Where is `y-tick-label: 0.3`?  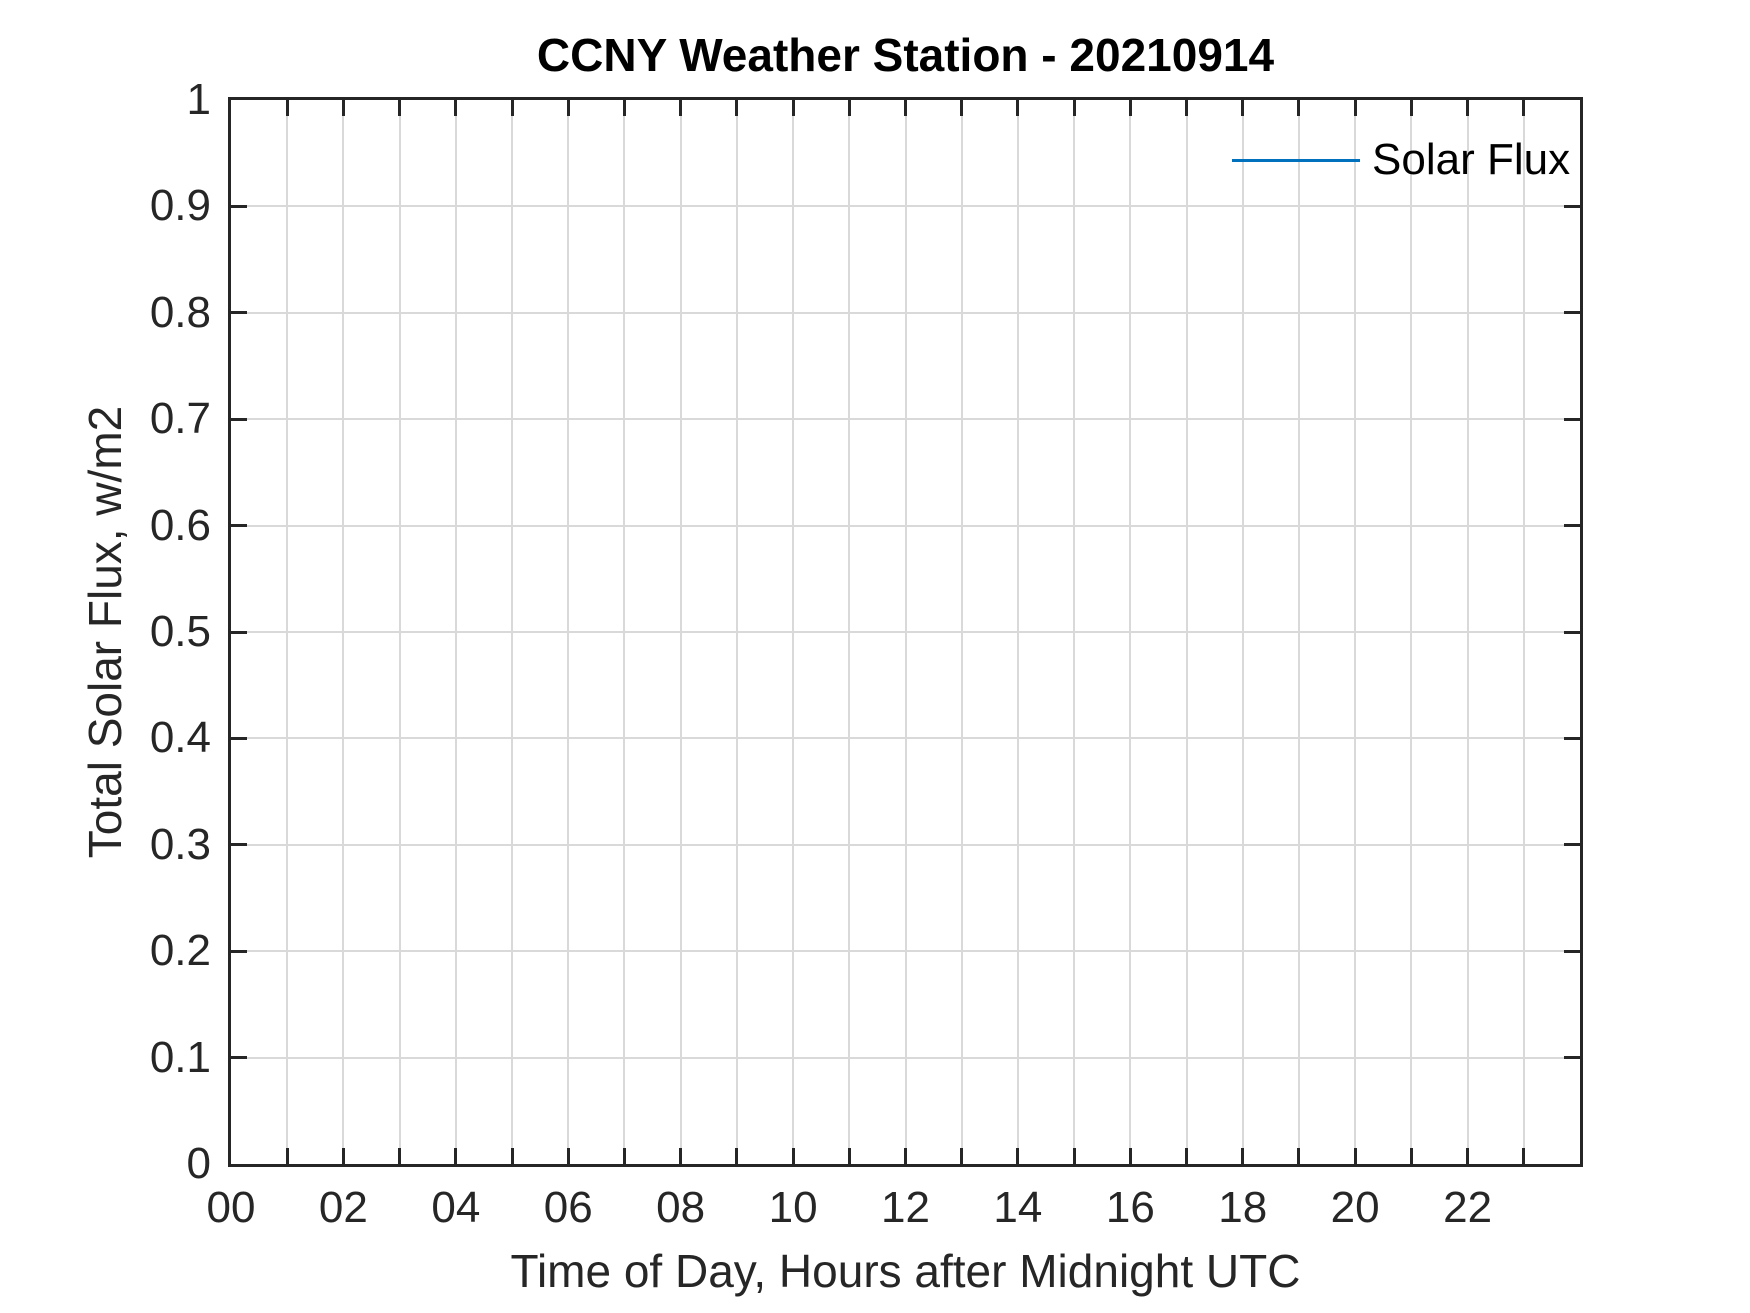
y-tick-label: 0.3 is located at coordinates (180, 844).